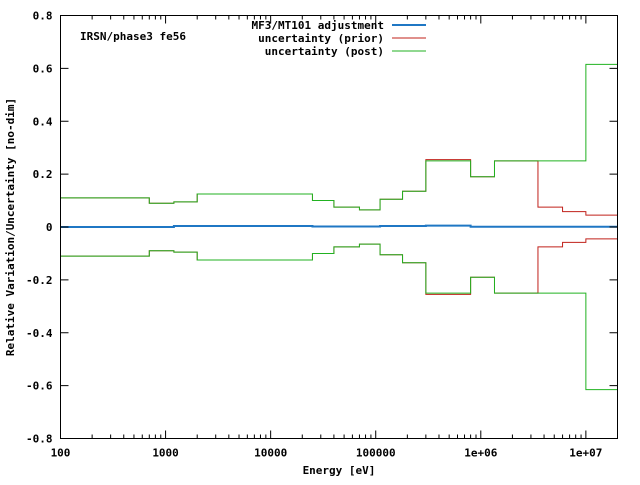  What do you see at coordinates (39, 333) in the screenshot?
I see `y-tick-label: -0.4` at bounding box center [39, 333].